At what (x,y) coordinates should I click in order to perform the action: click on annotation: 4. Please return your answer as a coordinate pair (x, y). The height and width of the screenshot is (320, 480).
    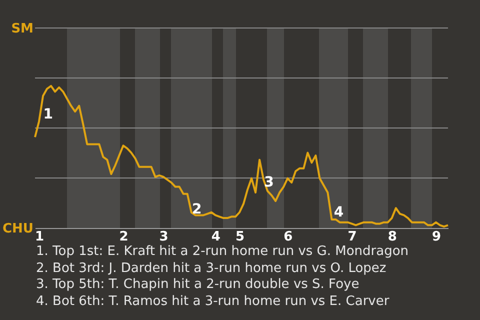
    Looking at the image, I should click on (339, 212).